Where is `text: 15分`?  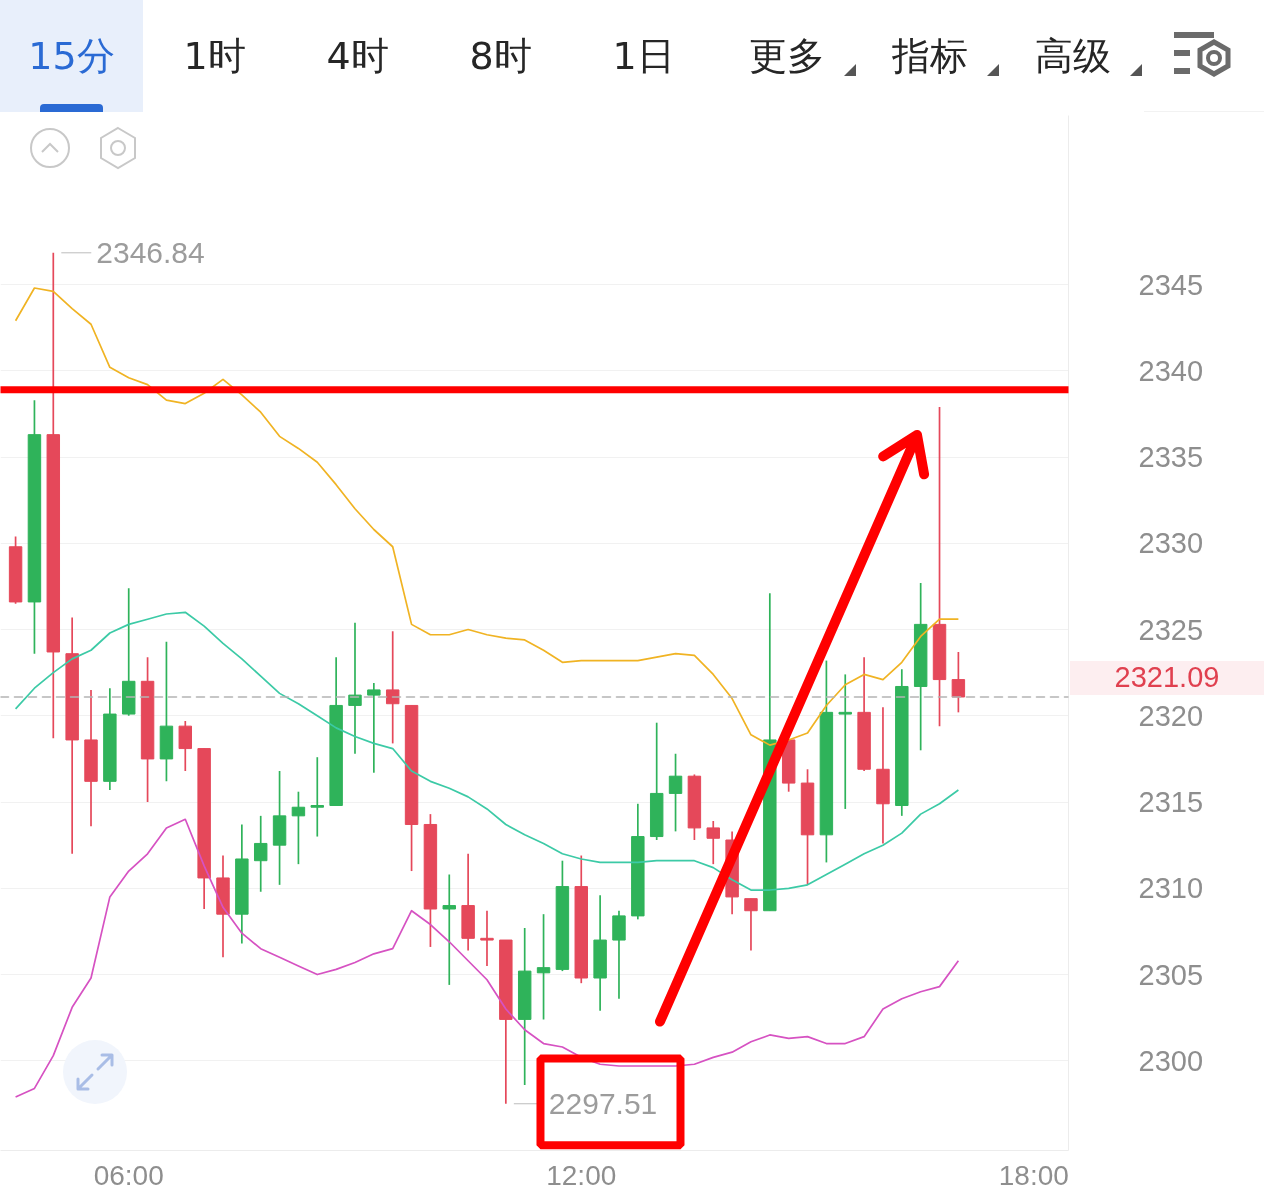
text: 15分 is located at coordinates (71, 56).